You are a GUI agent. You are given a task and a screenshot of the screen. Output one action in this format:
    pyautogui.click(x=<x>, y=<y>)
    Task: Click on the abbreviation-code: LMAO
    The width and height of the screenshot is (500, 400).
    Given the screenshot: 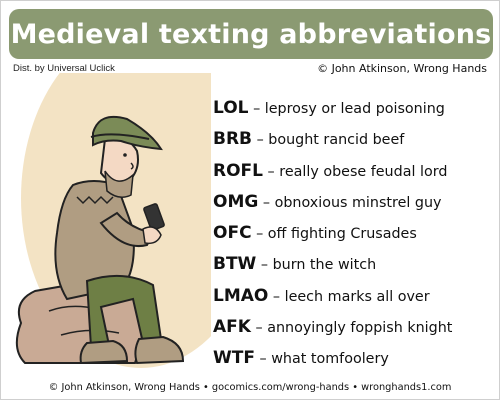 What is the action you would take?
    pyautogui.click(x=241, y=295)
    